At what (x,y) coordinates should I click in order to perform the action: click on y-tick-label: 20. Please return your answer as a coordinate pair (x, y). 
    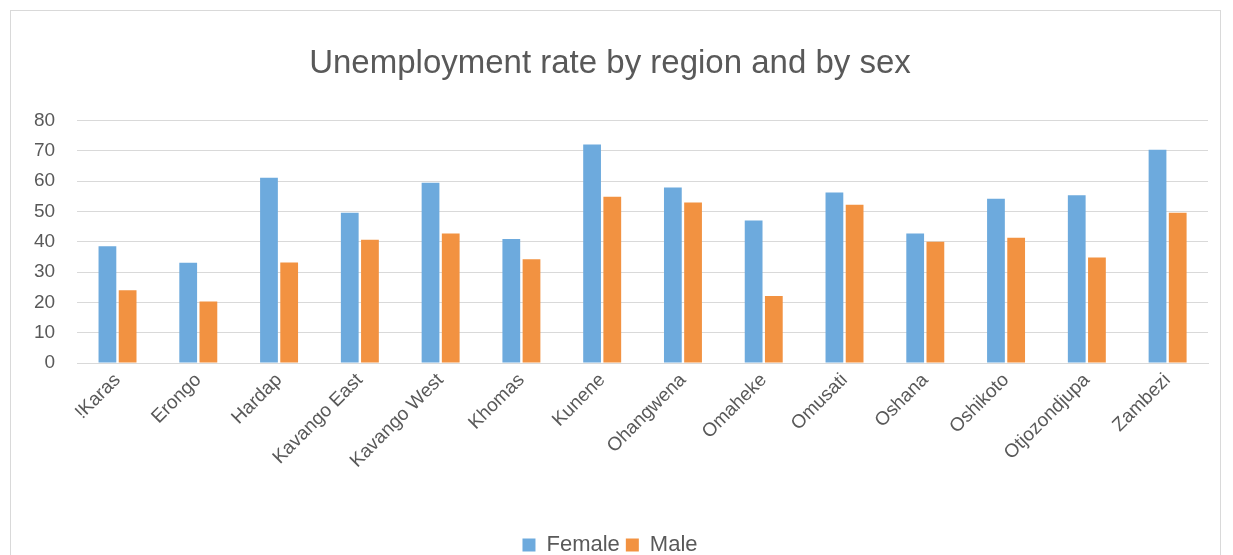
    Looking at the image, I should click on (44, 301).